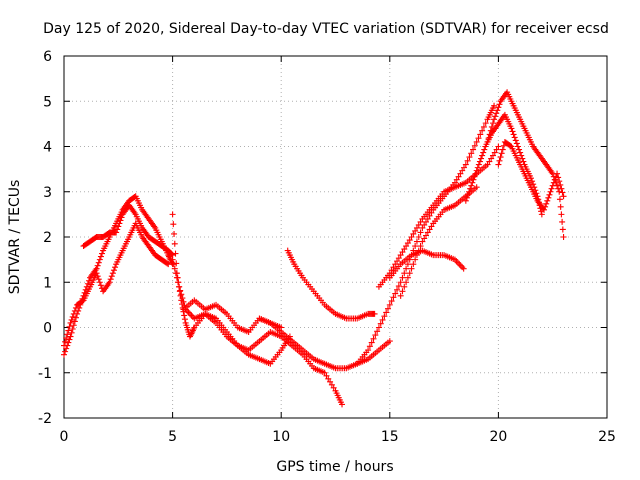  I want to click on x-tick-label: 25, so click(607, 437).